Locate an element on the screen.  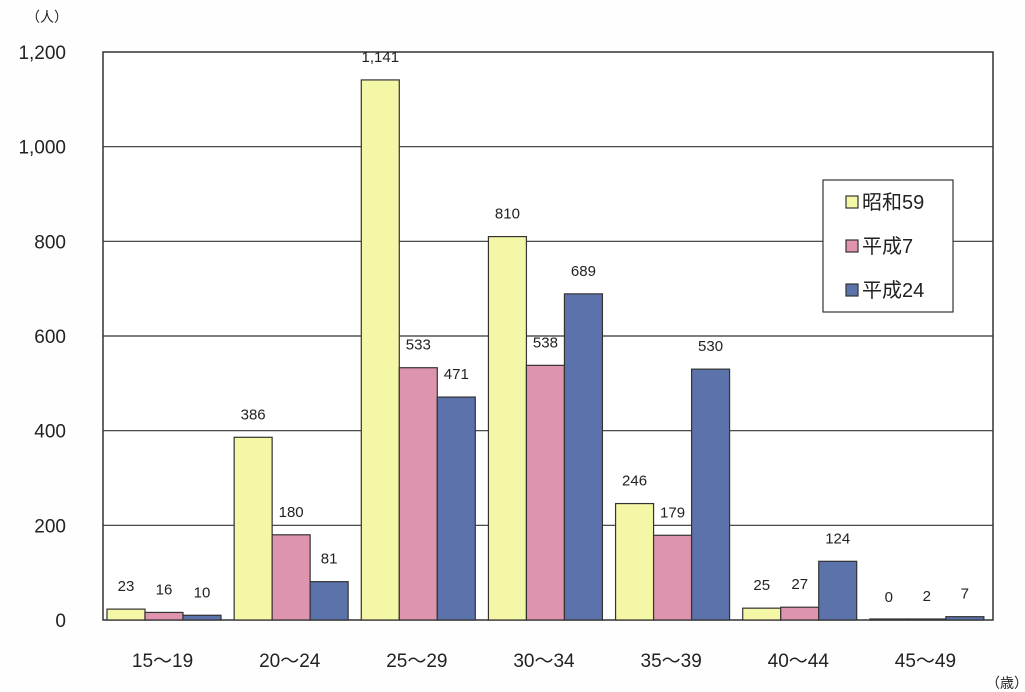
data-label: 180 is located at coordinates (291, 512).